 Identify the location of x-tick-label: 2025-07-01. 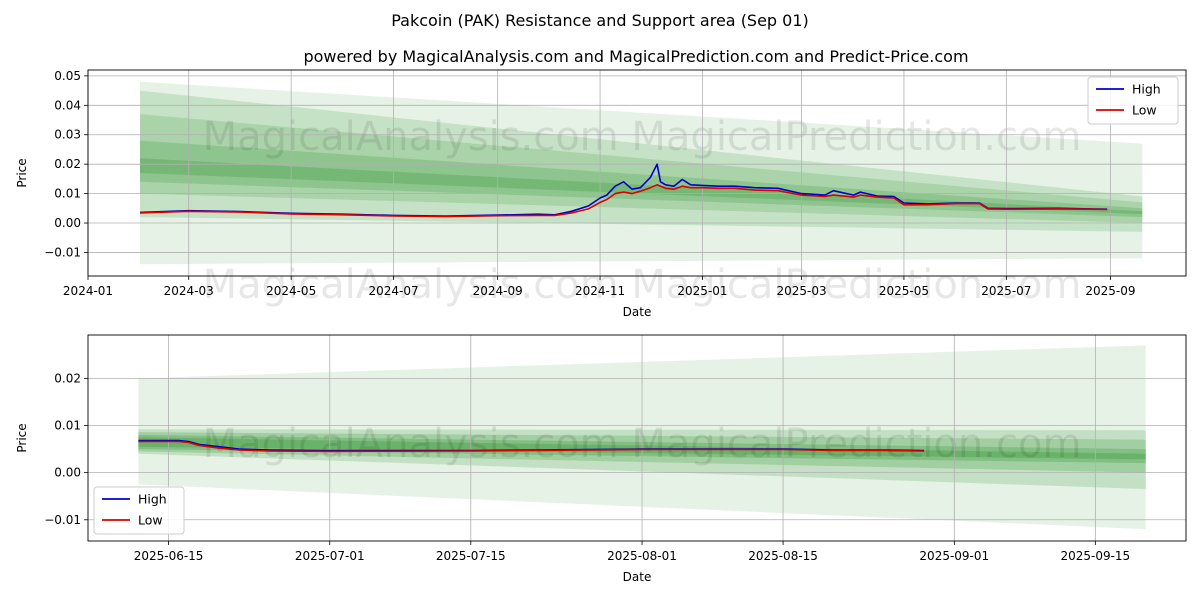
(330, 556).